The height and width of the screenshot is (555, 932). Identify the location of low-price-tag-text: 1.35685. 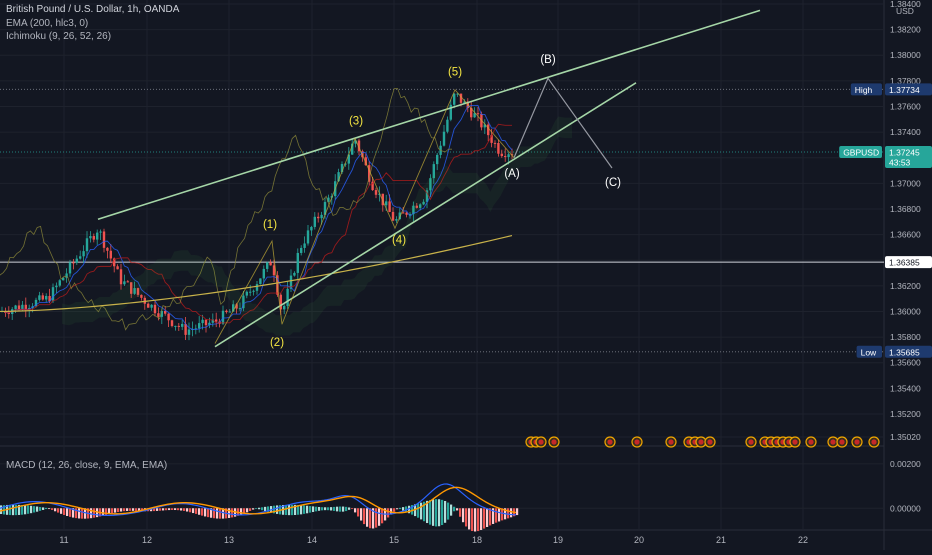
(904, 352).